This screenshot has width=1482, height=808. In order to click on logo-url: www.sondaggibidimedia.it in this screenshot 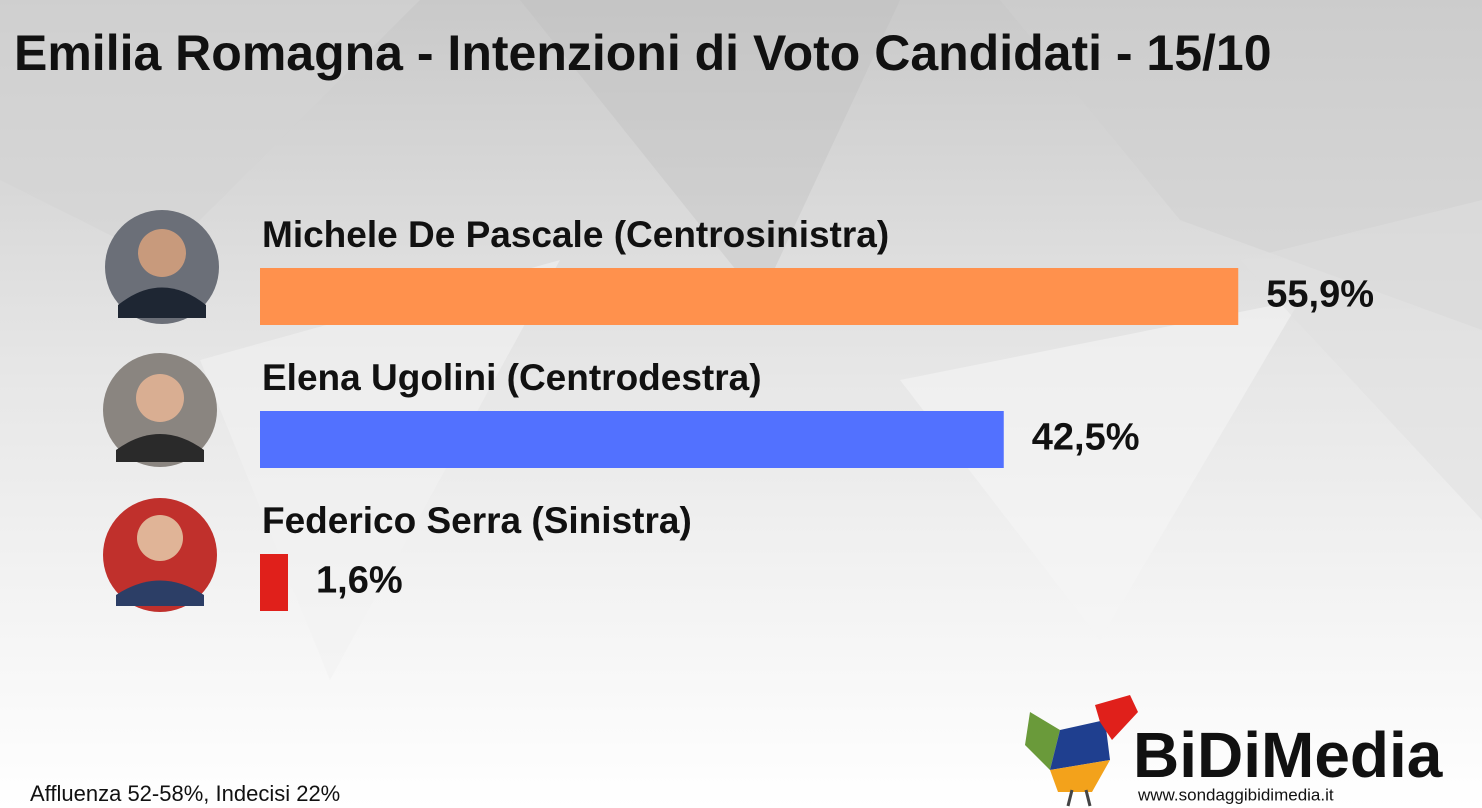, I will do `click(1235, 794)`.